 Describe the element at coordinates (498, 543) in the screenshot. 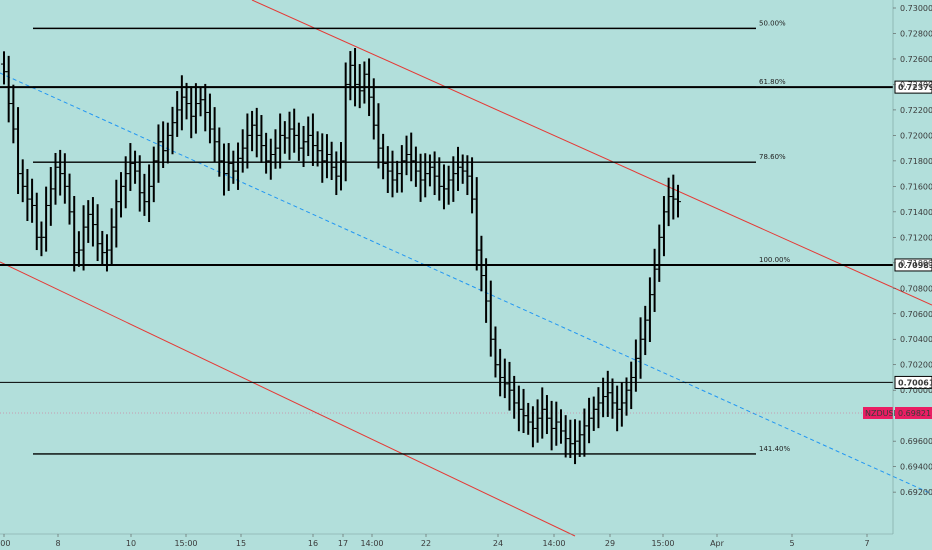

I see `x-tick-label: 24` at that location.